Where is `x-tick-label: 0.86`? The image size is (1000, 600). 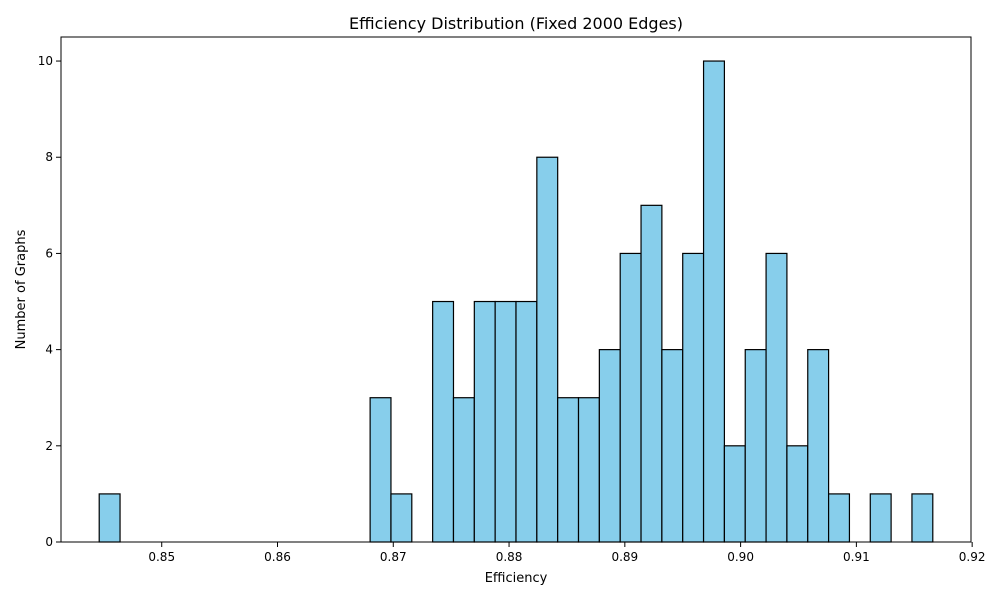
x-tick-label: 0.86 is located at coordinates (277, 557).